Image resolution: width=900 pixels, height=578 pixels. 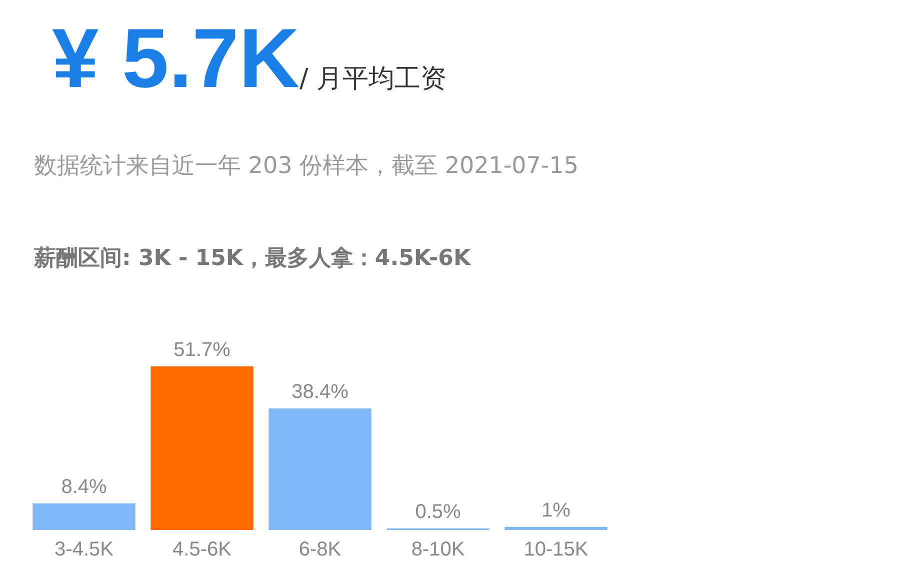 What do you see at coordinates (176, 58) in the screenshot?
I see `chart-title: ¥ 5.7K` at bounding box center [176, 58].